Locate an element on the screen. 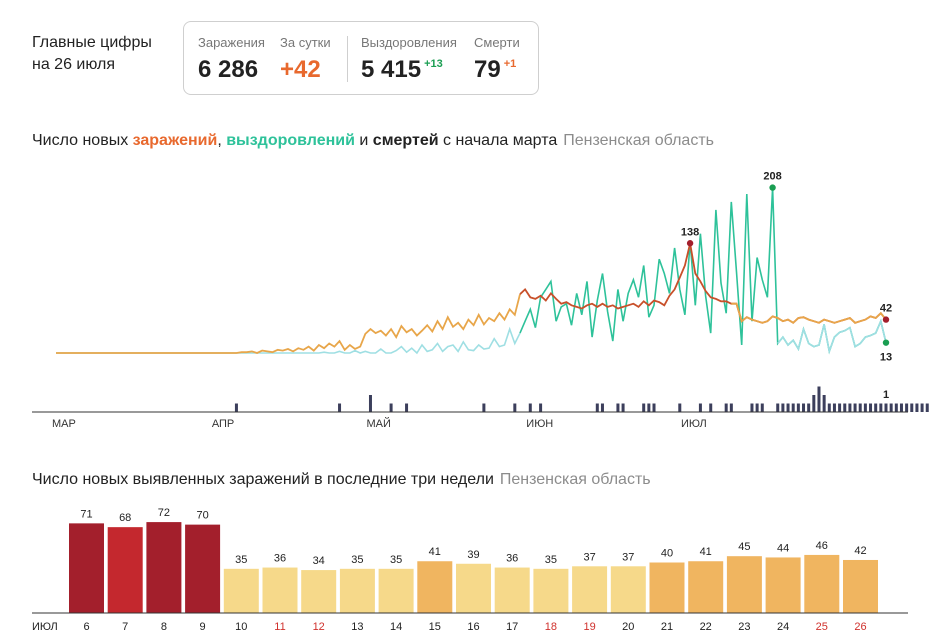  stat-infections-value: 6 286 is located at coordinates (228, 69).